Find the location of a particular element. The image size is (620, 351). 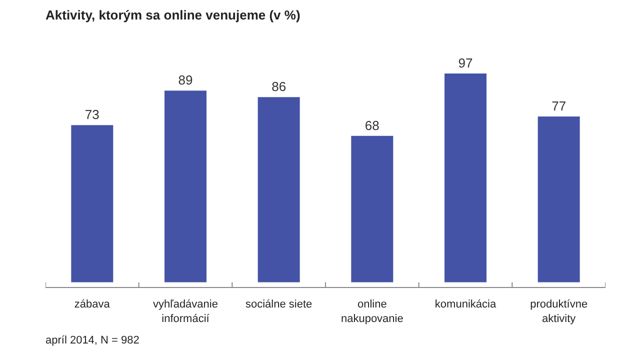

data-label: 77 is located at coordinates (559, 106).